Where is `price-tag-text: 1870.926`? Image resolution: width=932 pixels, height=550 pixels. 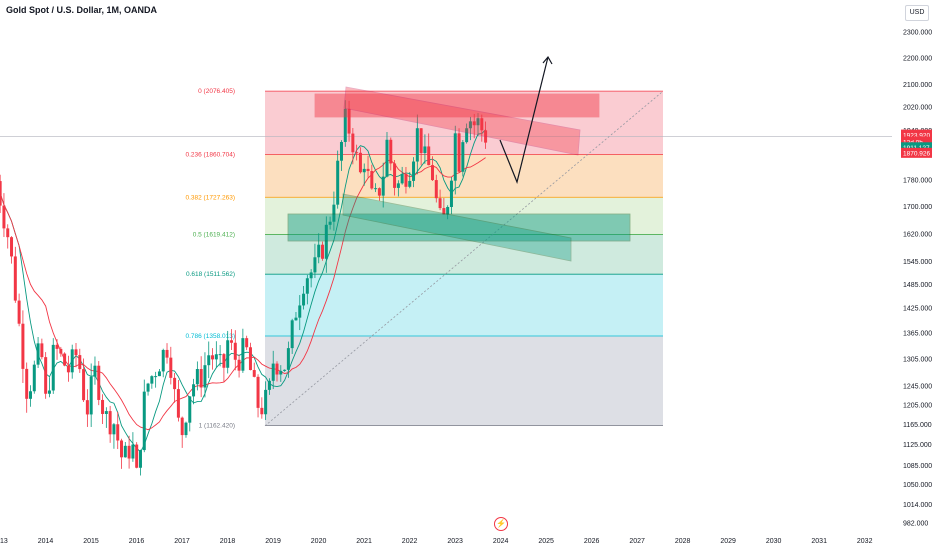
price-tag-text: 1870.926 is located at coordinates (916, 154).